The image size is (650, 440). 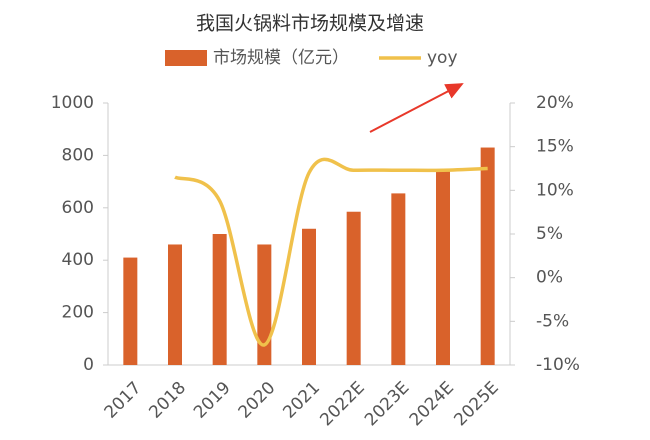 I want to click on y-tick-label: 400, so click(x=78, y=260).